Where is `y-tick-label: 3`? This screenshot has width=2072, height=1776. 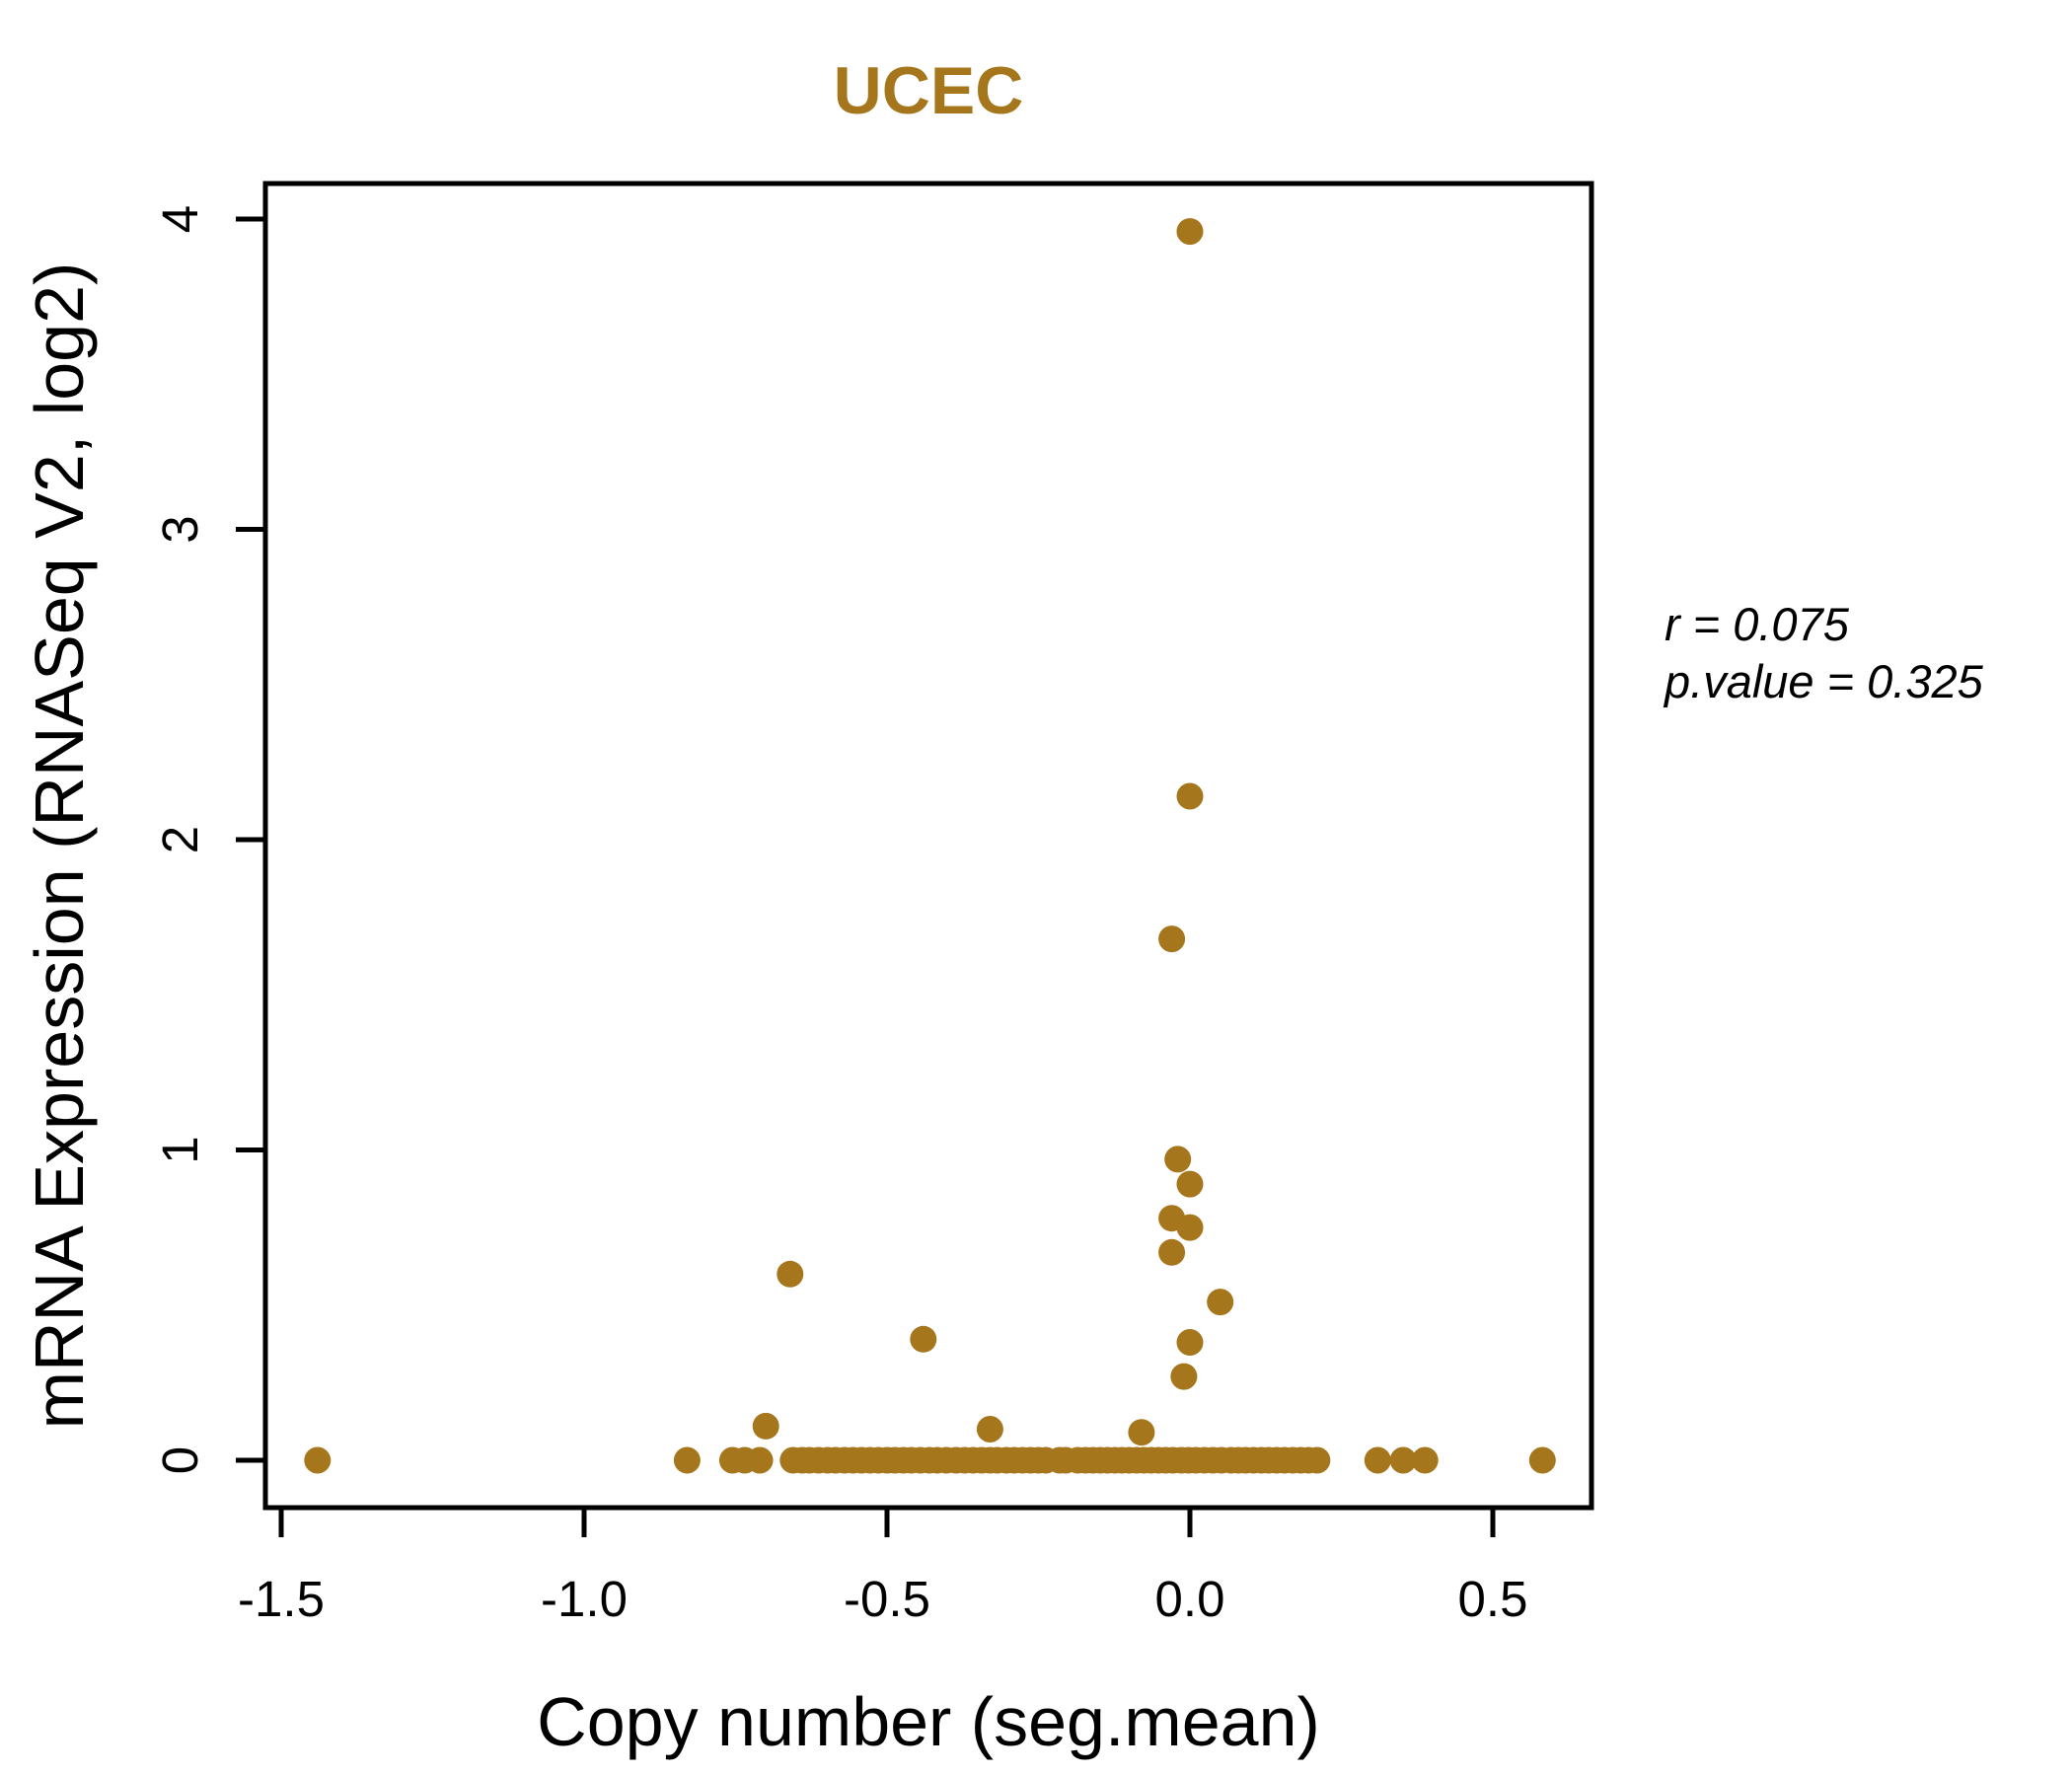
y-tick-label: 3 is located at coordinates (180, 529).